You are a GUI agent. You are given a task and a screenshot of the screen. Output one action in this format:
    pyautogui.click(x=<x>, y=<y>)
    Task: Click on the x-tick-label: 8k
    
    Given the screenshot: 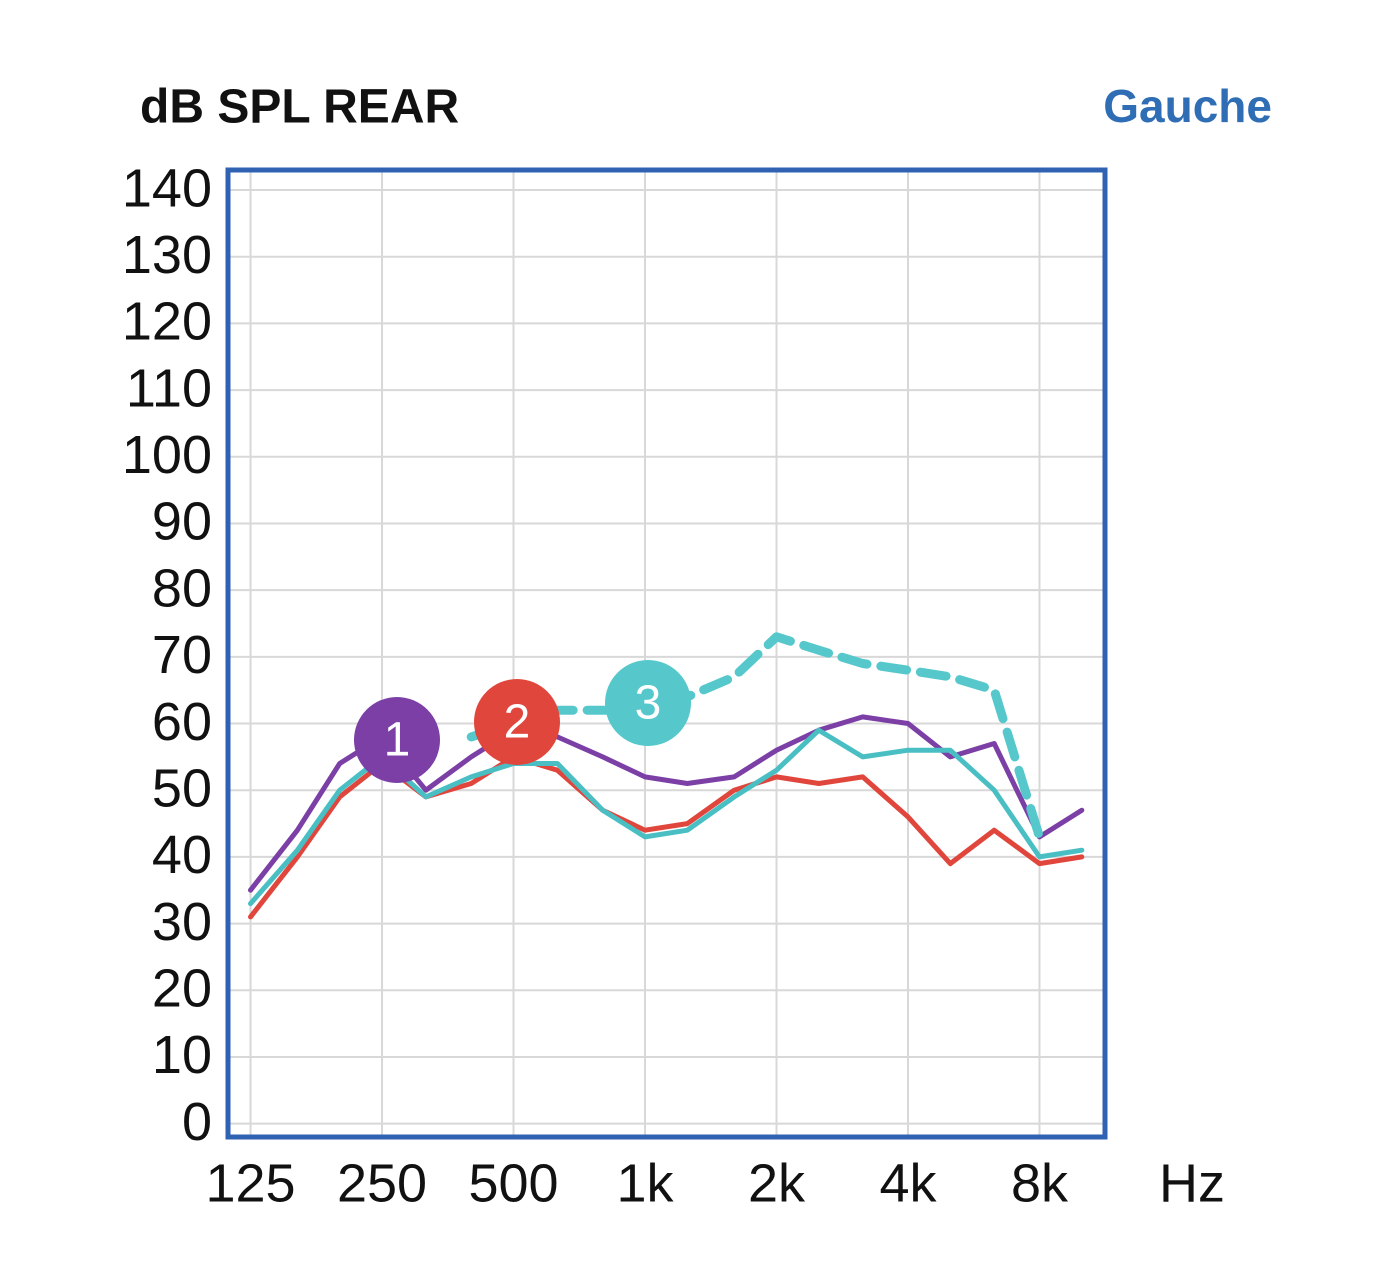 What is the action you would take?
    pyautogui.click(x=1040, y=1183)
    